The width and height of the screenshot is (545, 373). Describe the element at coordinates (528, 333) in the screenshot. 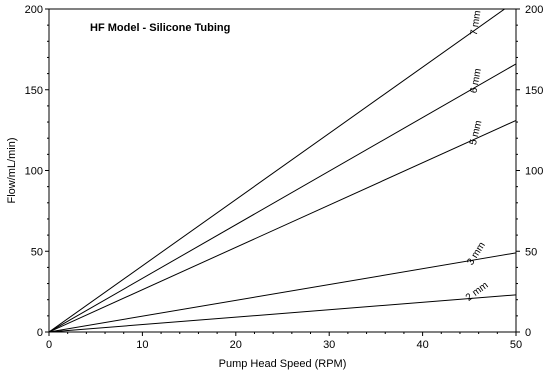

I see `y-right-tick-label: 0` at that location.